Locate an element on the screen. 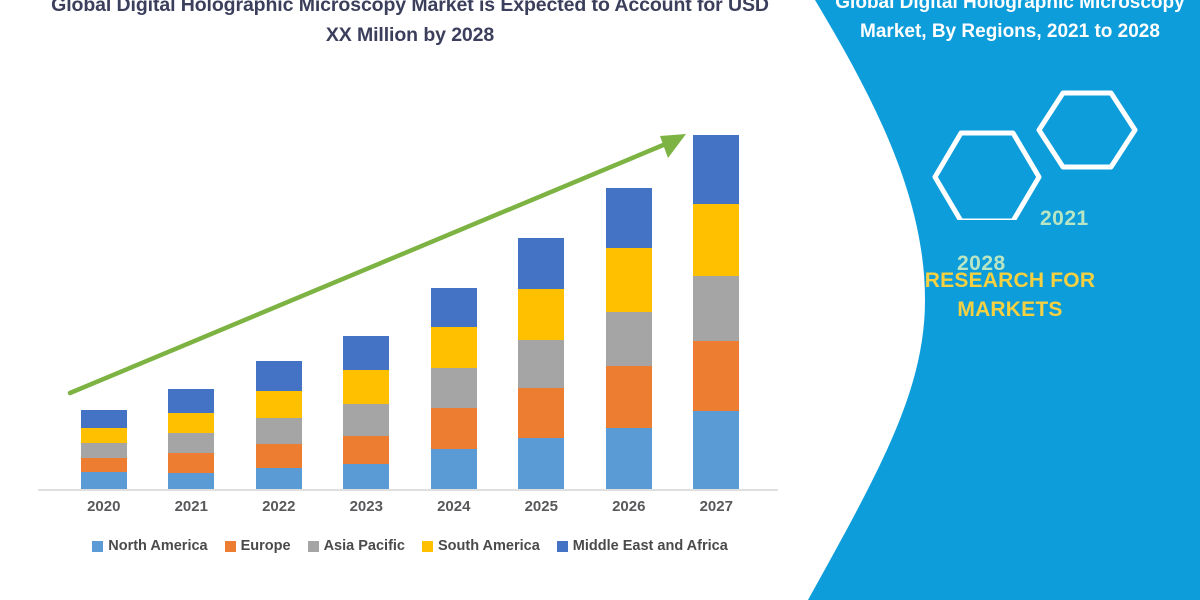 The height and width of the screenshot is (600, 1200). legend-item: Europe is located at coordinates (257, 546).